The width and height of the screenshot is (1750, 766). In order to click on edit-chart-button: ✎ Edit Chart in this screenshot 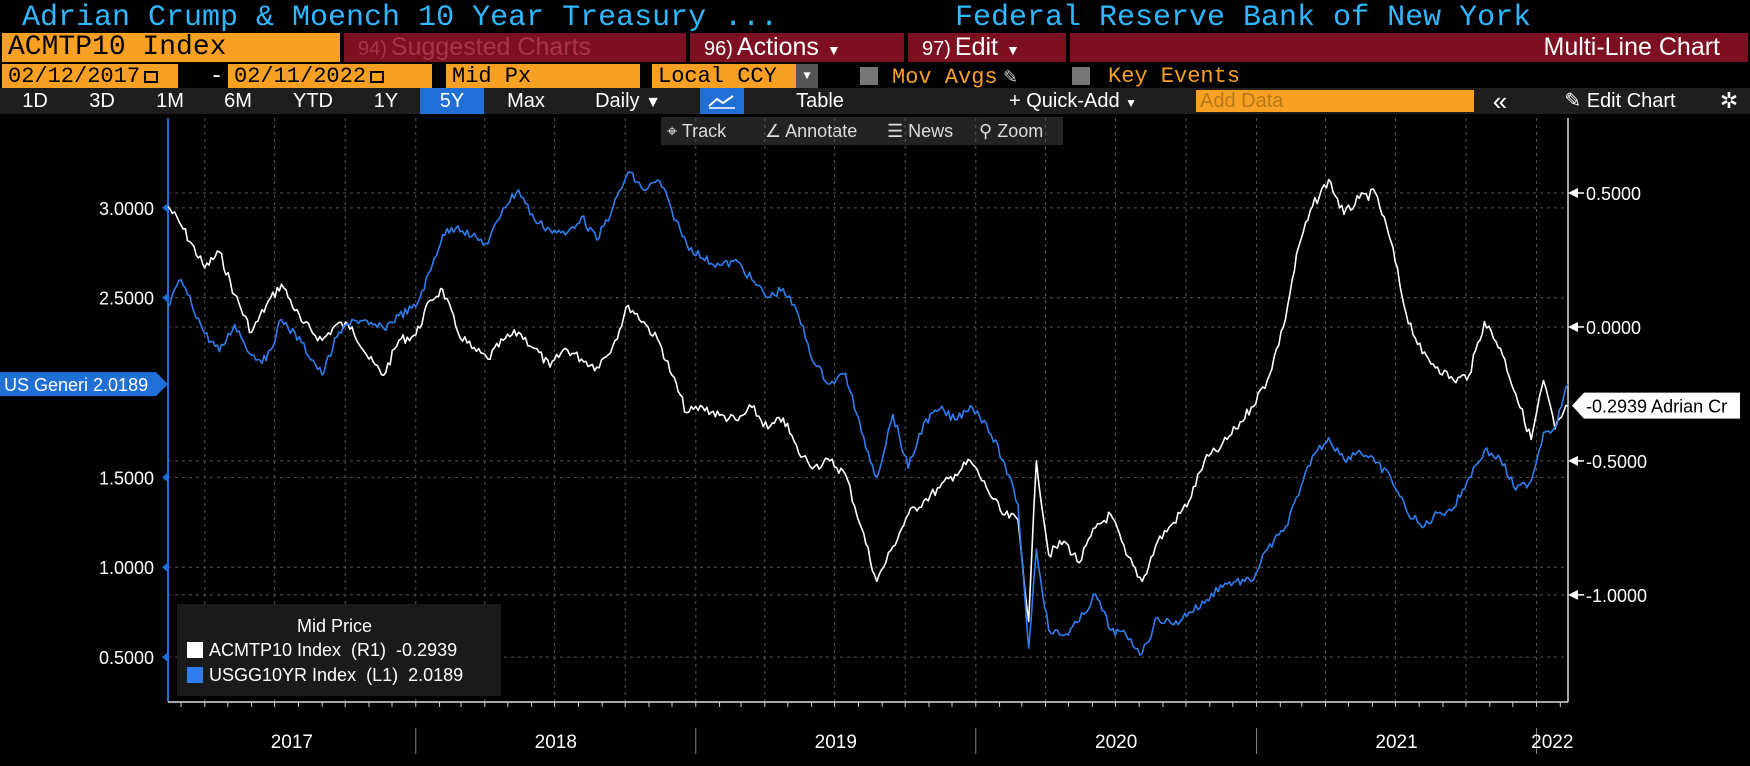, I will do `click(1620, 101)`.